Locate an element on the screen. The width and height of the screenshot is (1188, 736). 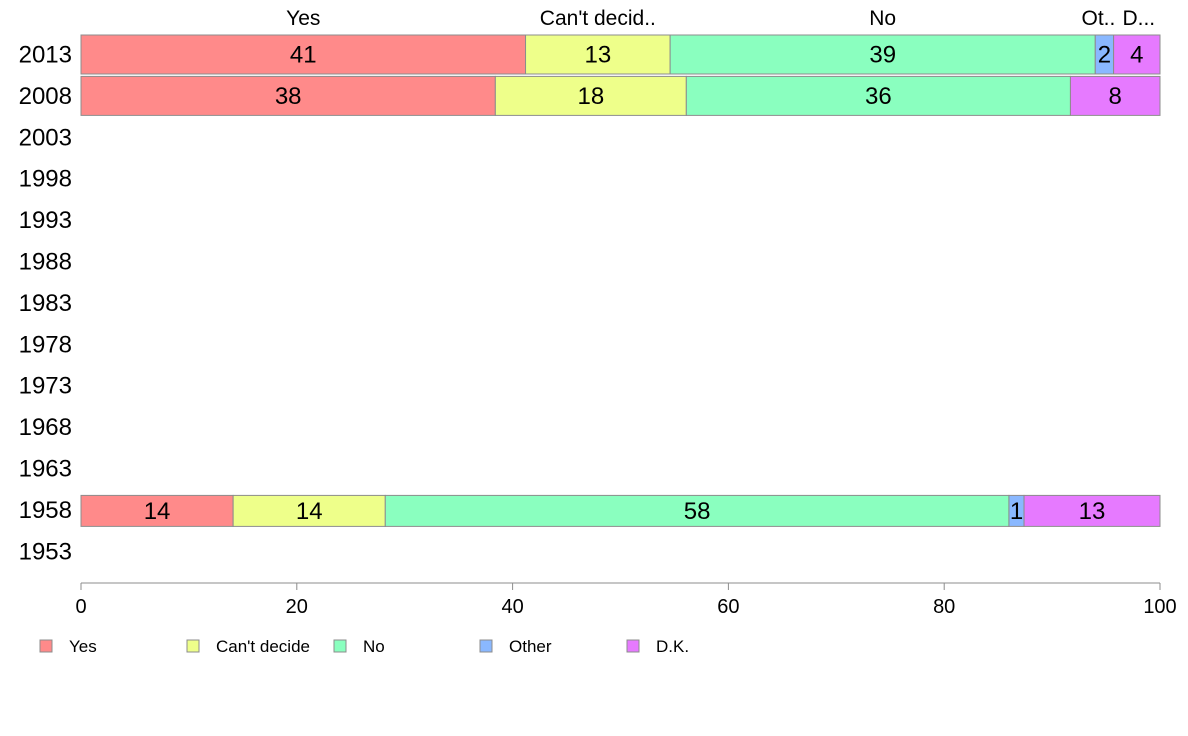
y-tick-label: 1953 is located at coordinates (45, 551).